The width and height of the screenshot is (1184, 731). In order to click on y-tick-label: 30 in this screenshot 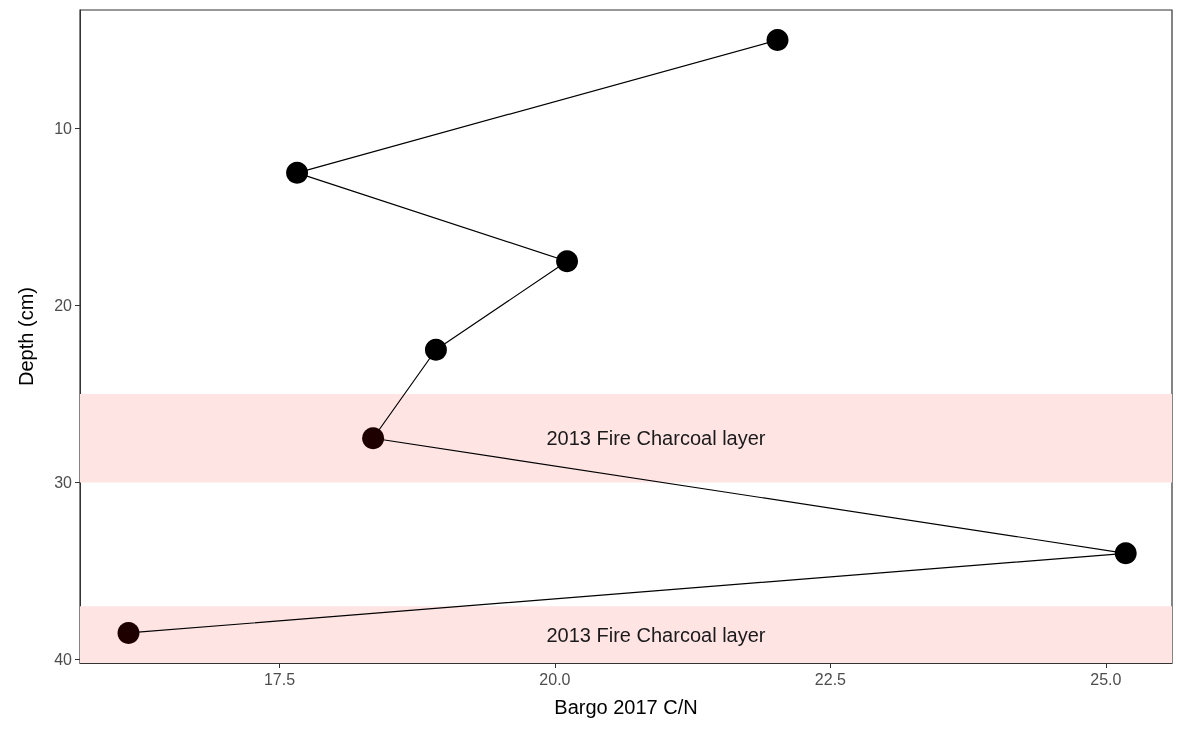, I will do `click(63, 482)`.